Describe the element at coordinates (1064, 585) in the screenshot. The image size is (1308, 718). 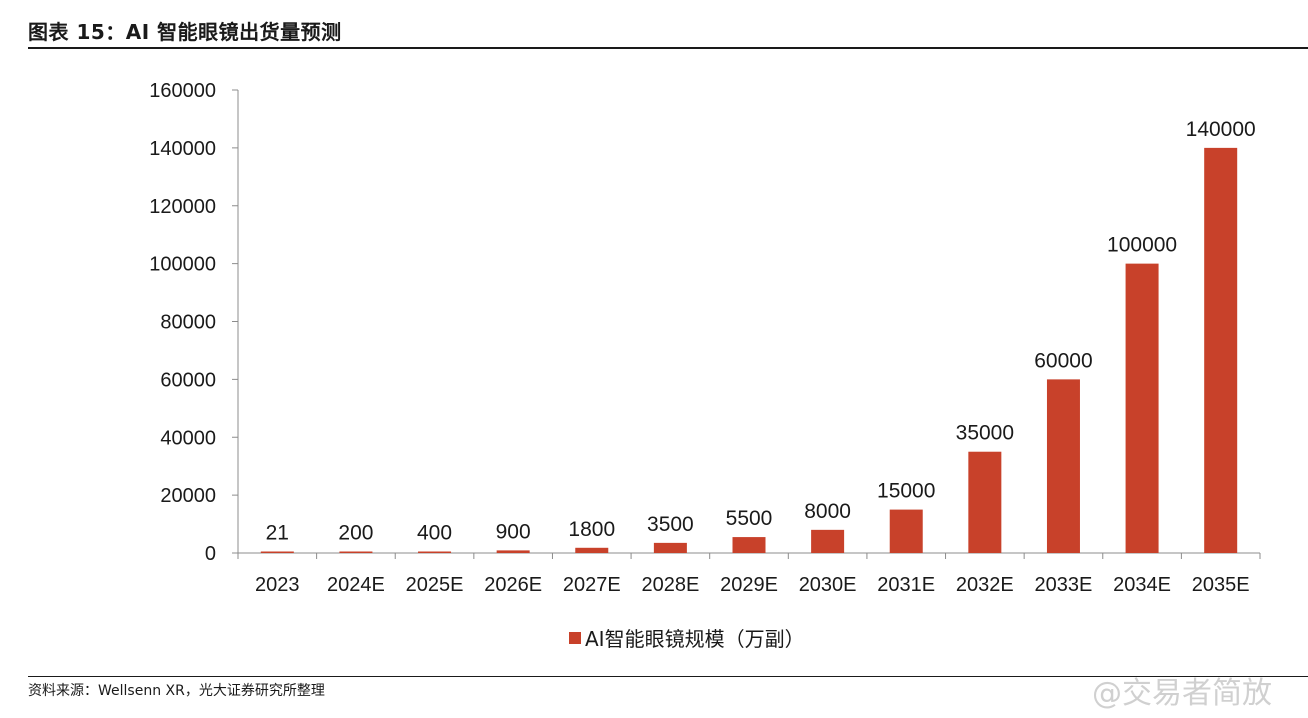
I see `x-tick-label: 2033E` at that location.